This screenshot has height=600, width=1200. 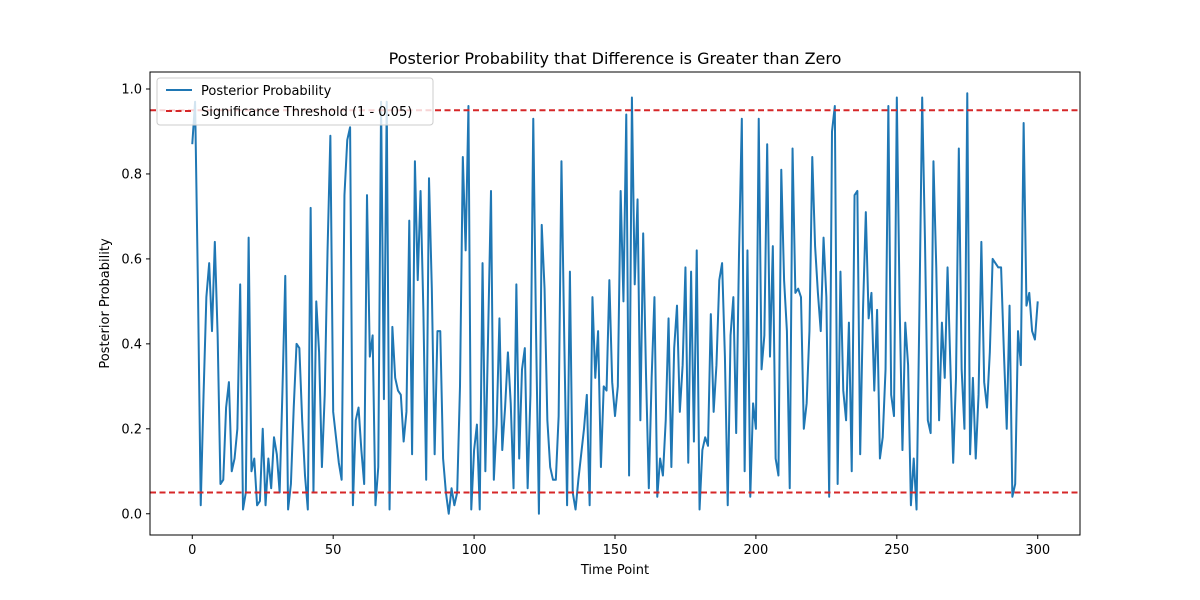 I want to click on y-tick-label: 0.4, so click(x=131, y=344).